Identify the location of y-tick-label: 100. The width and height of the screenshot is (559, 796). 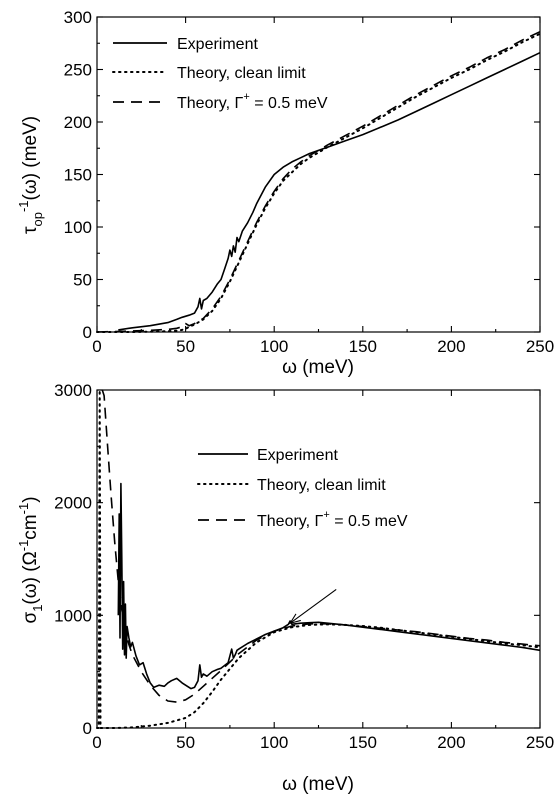
(78, 227).